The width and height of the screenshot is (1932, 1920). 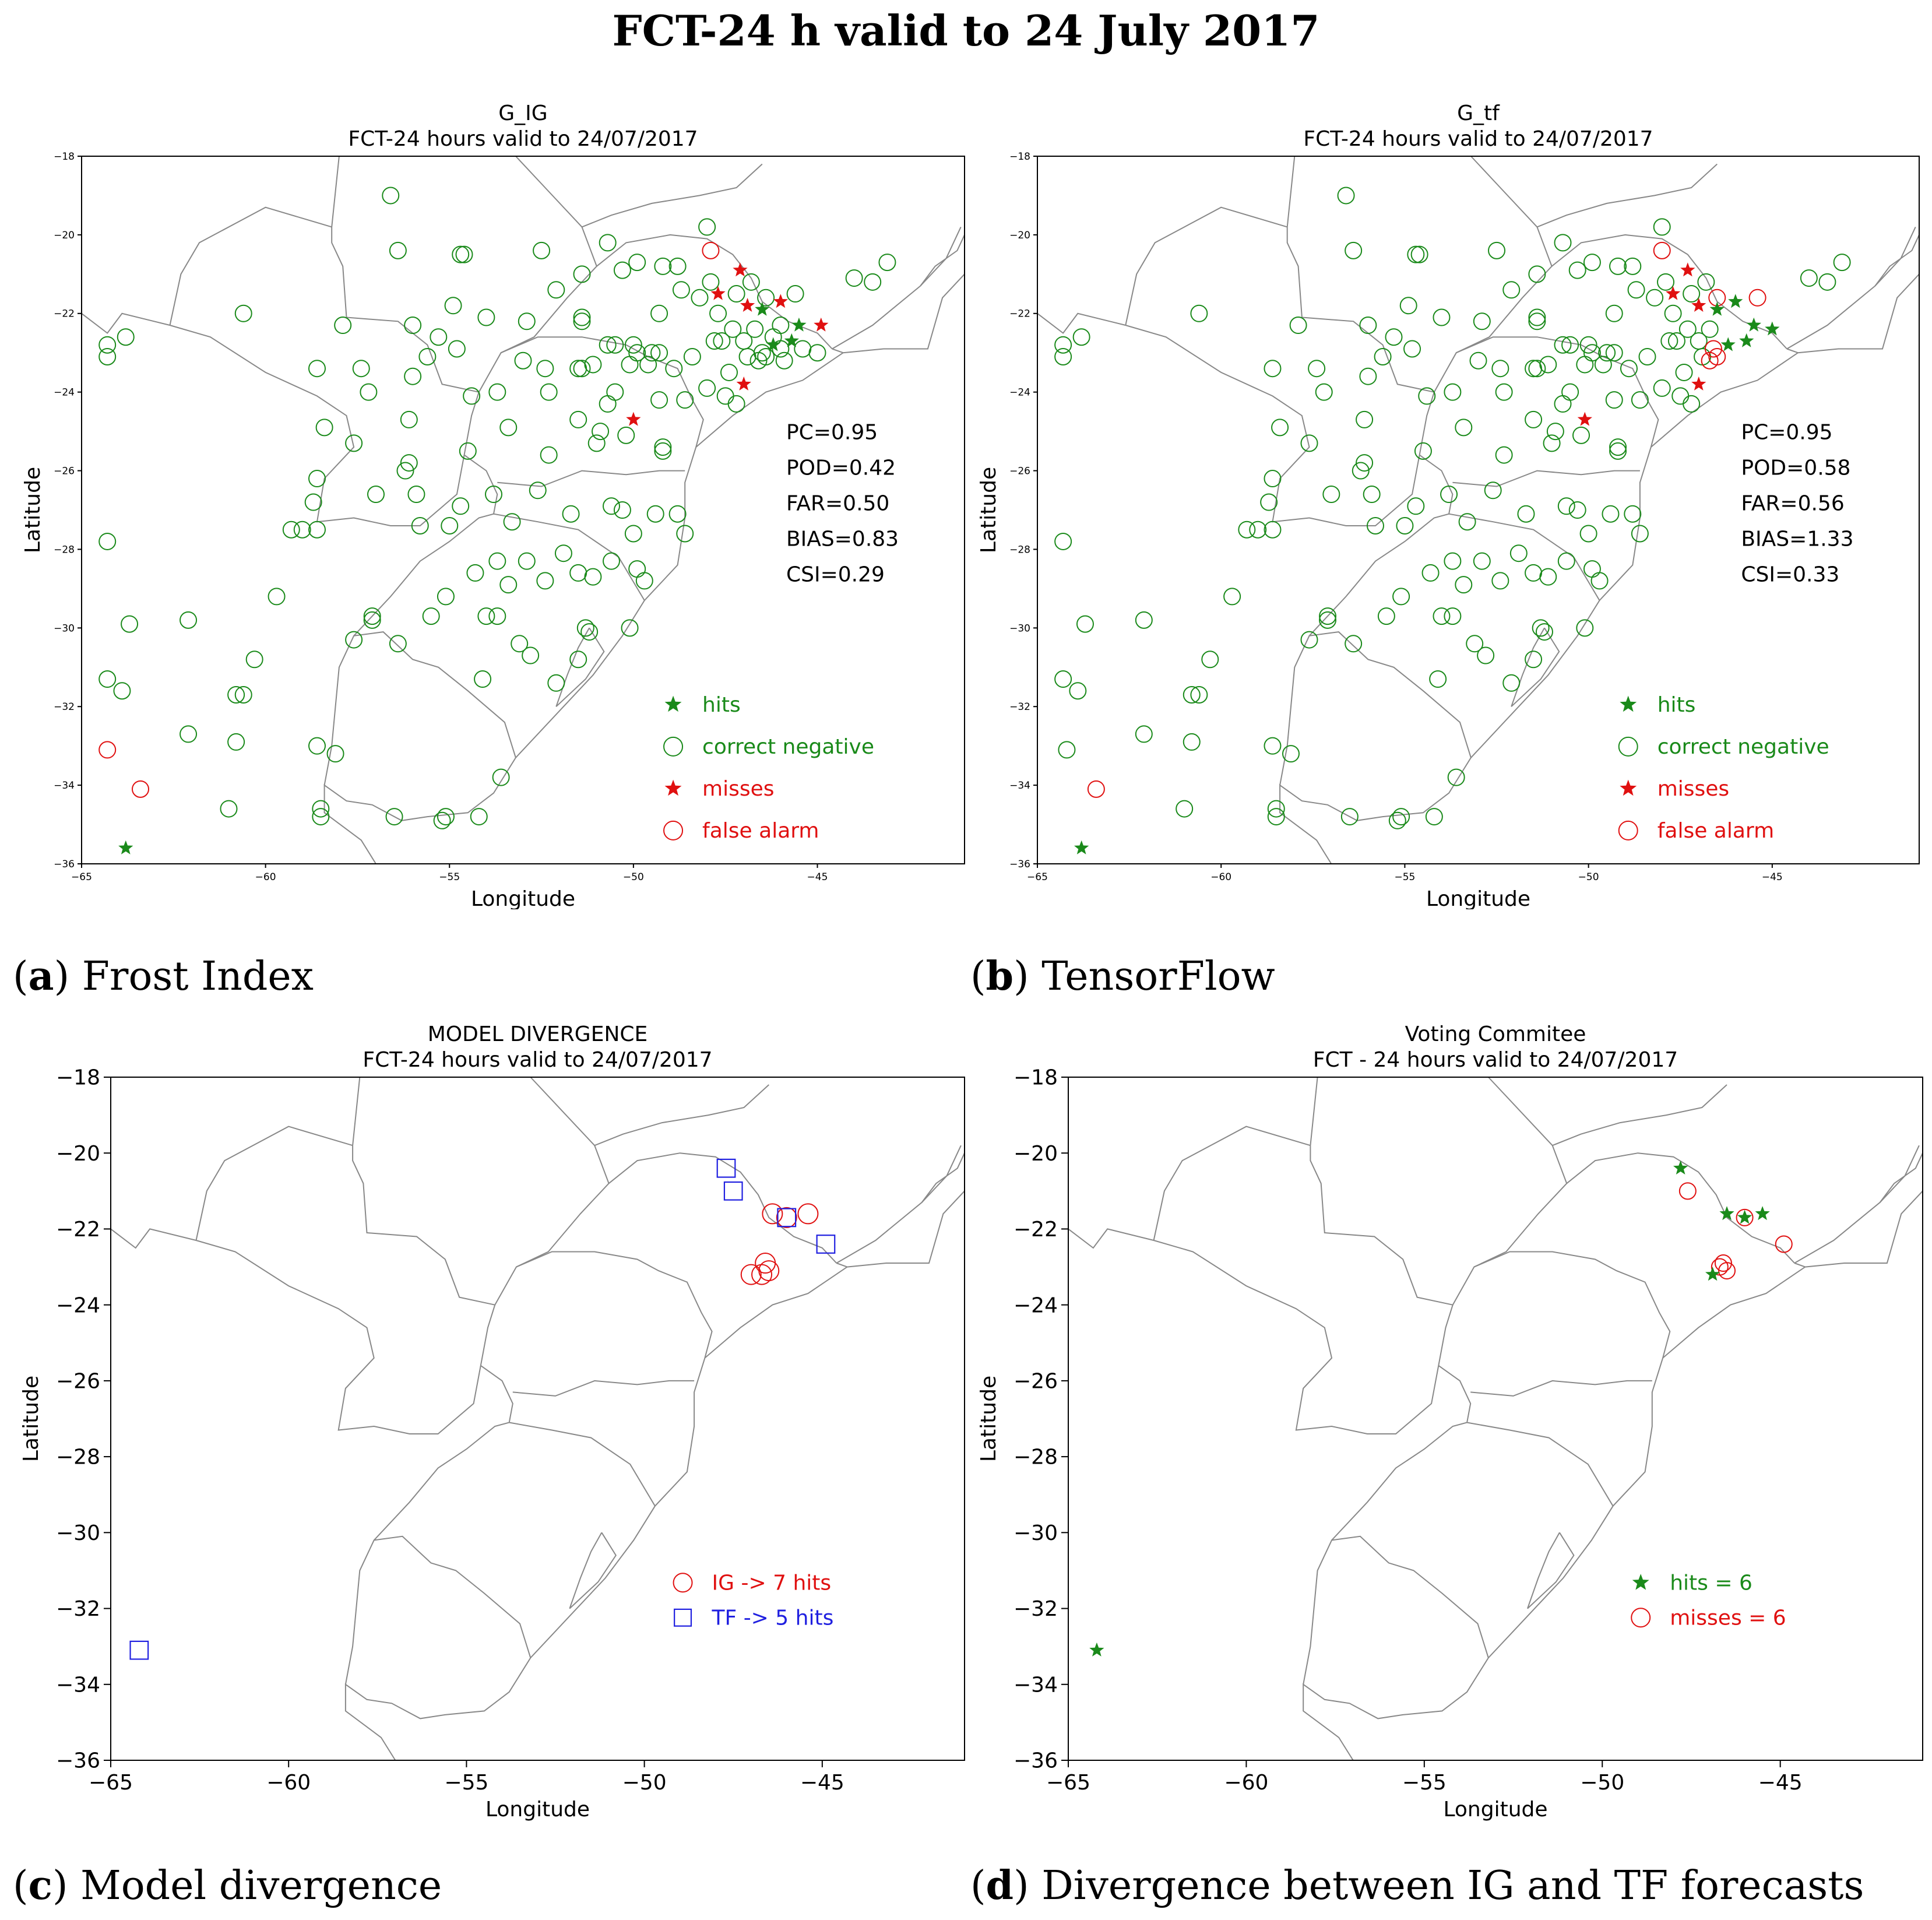 What do you see at coordinates (788, 747) in the screenshot?
I see `legend-label: correct negative` at bounding box center [788, 747].